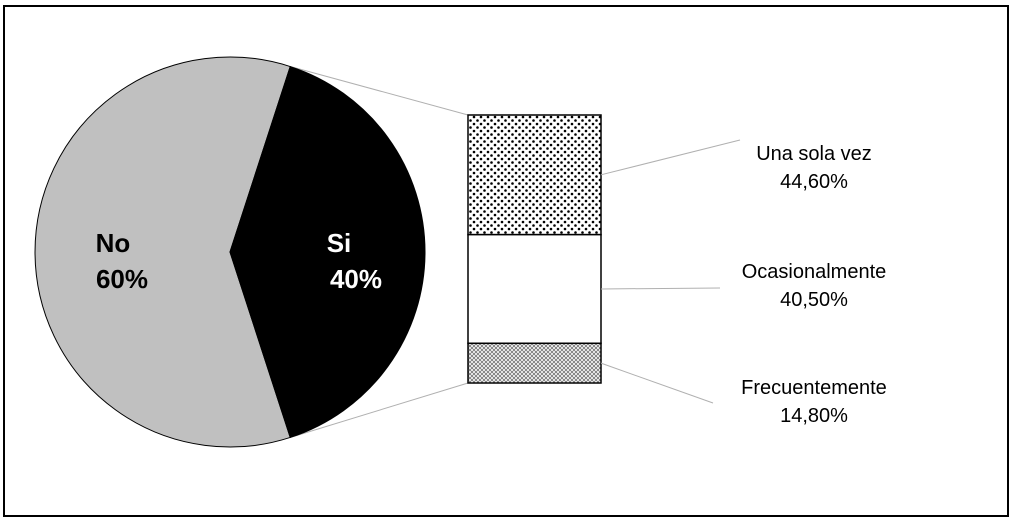 The height and width of the screenshot is (526, 1013). What do you see at coordinates (657, 383) in the screenshot?
I see `leader-line-frecuentemente` at bounding box center [657, 383].